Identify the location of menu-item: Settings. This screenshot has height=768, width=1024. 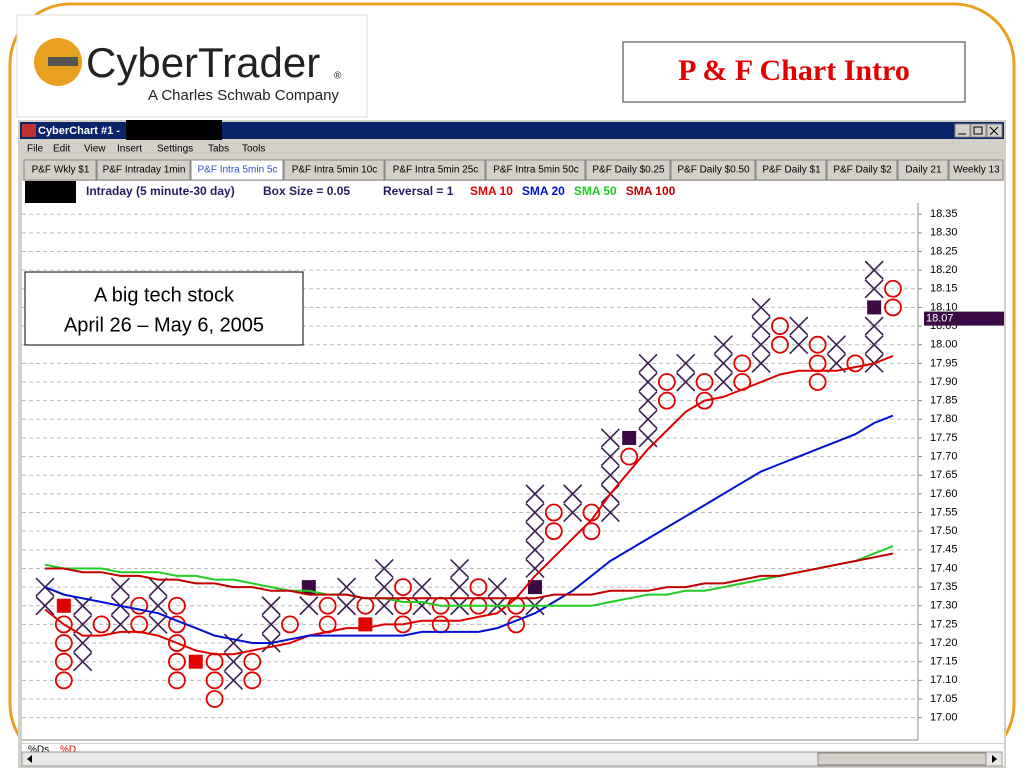
(175, 149).